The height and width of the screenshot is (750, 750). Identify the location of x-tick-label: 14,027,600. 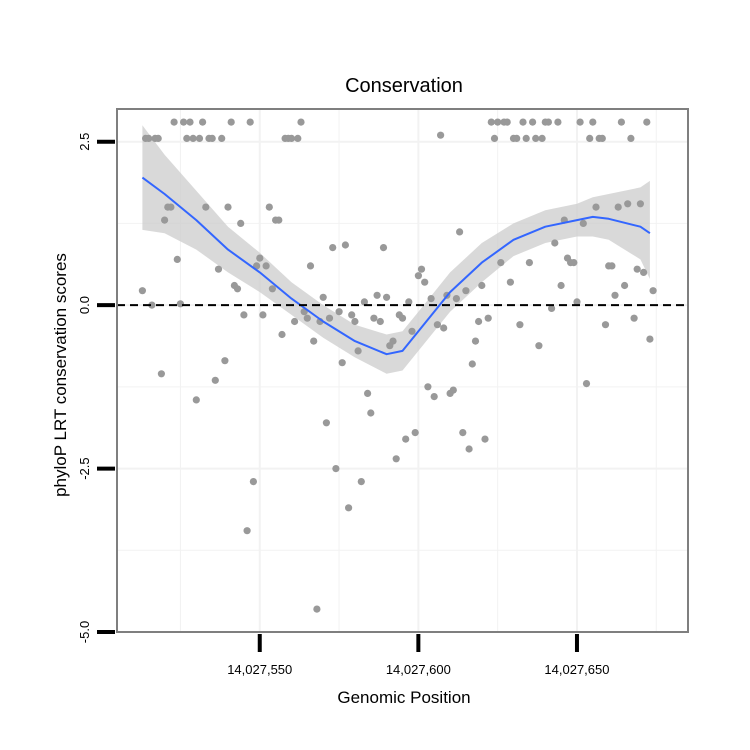
(418, 669).